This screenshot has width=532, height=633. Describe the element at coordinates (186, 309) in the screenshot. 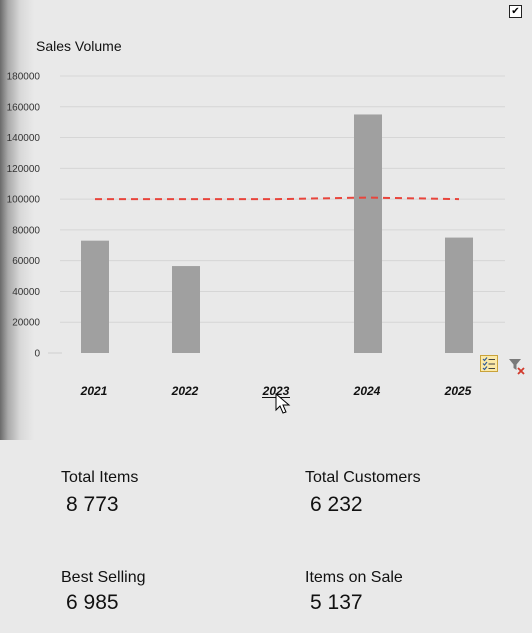

I see `bar-2022` at that location.